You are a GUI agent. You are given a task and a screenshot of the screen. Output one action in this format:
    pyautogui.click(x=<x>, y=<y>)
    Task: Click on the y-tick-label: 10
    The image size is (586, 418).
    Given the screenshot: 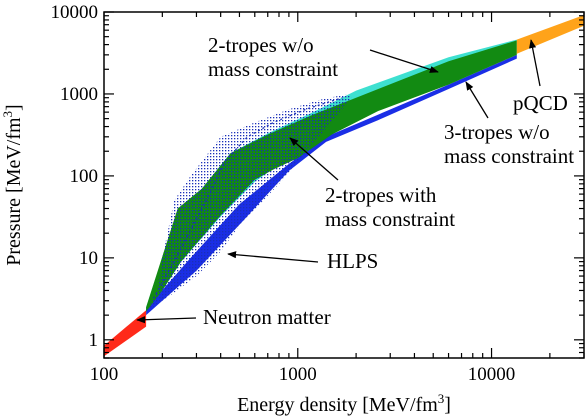 What is the action you would take?
    pyautogui.click(x=88, y=258)
    